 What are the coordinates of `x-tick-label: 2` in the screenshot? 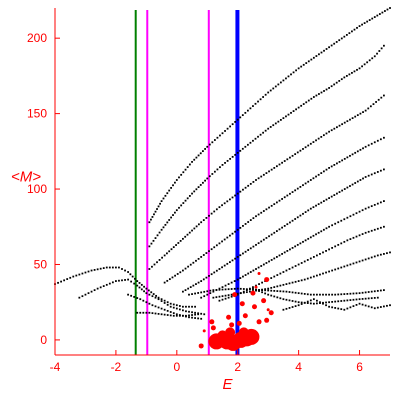 It's located at (237, 367).